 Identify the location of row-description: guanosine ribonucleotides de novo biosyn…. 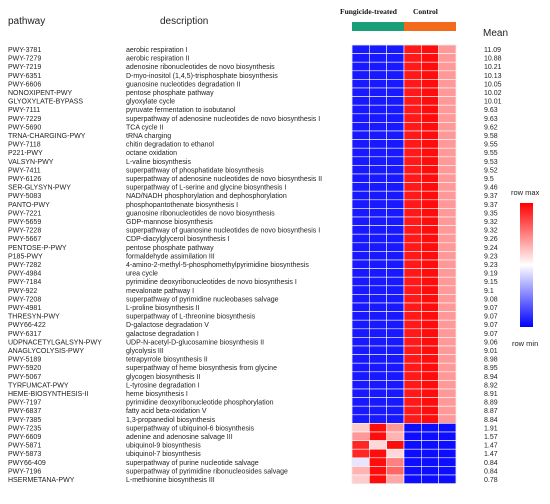
(200, 213).